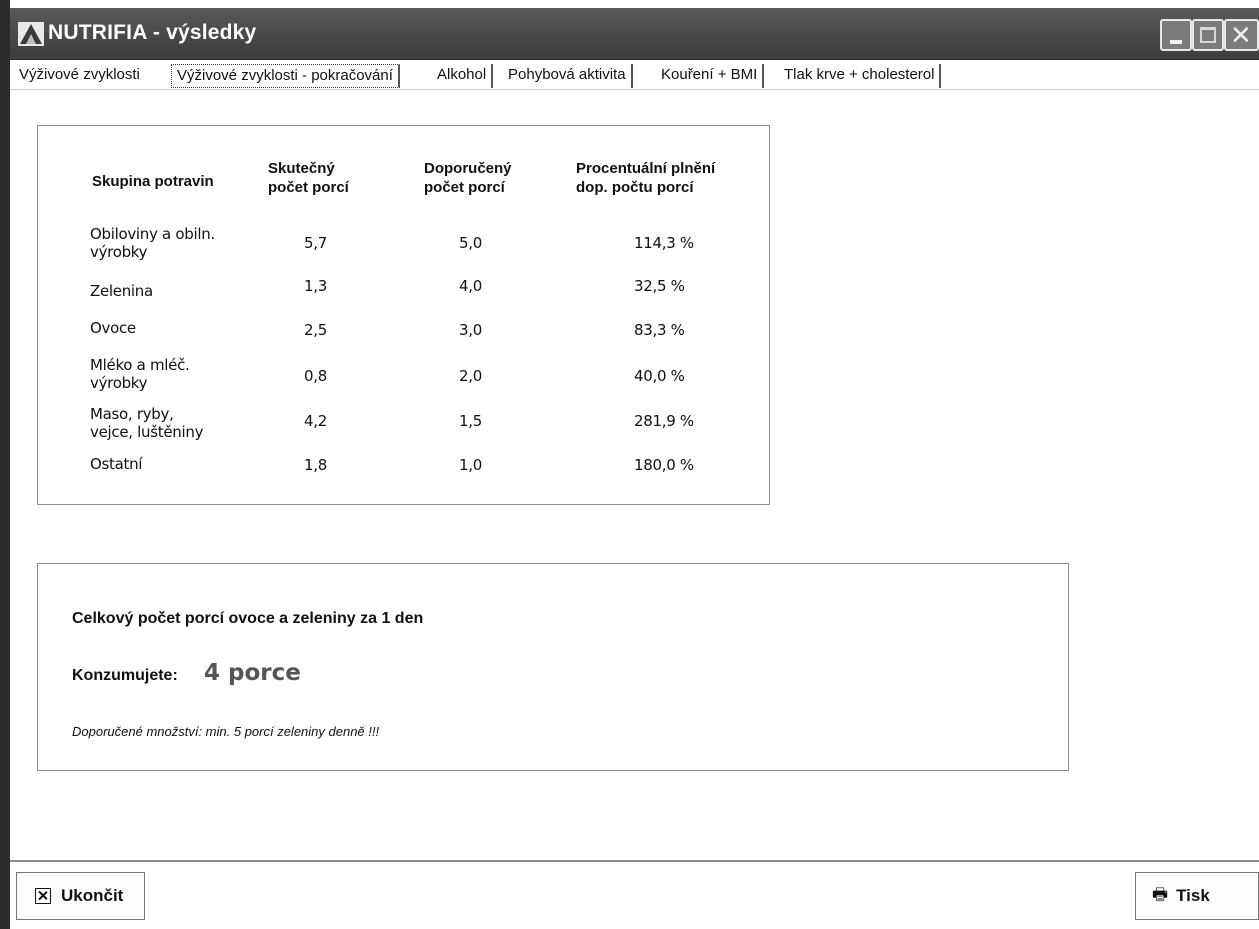 The height and width of the screenshot is (929, 1259). I want to click on header-food-group: Skupina potravin, so click(153, 181).